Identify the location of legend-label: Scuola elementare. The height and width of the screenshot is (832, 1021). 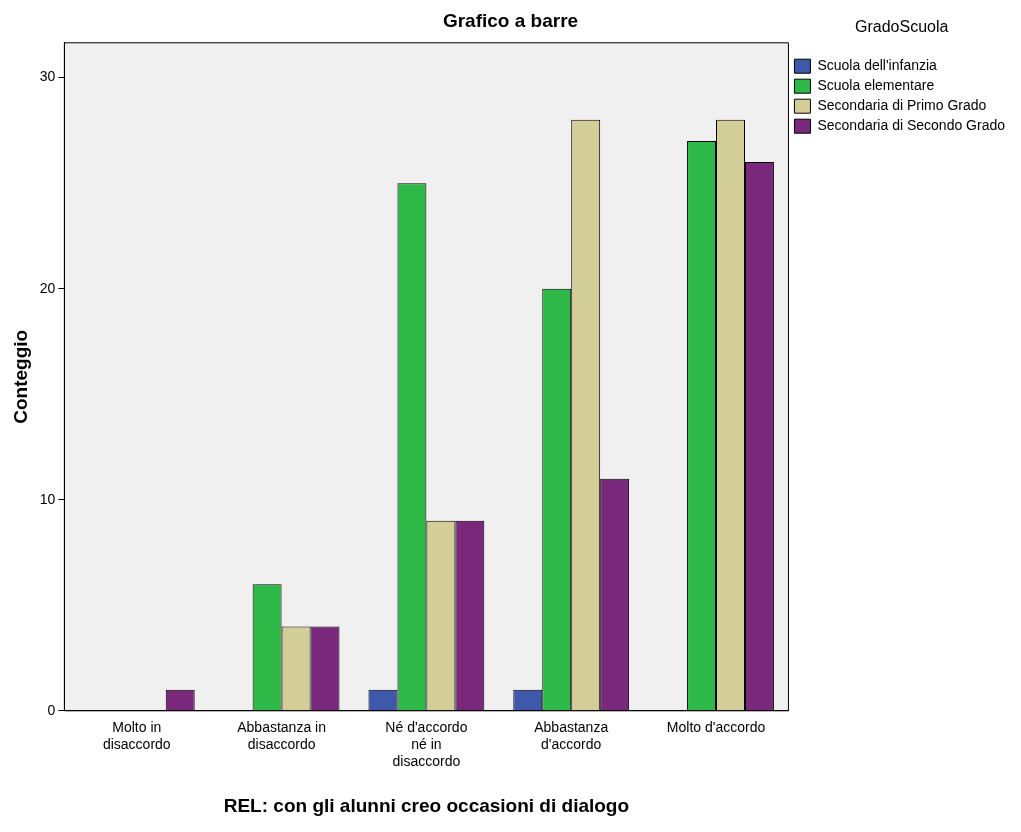
(876, 85).